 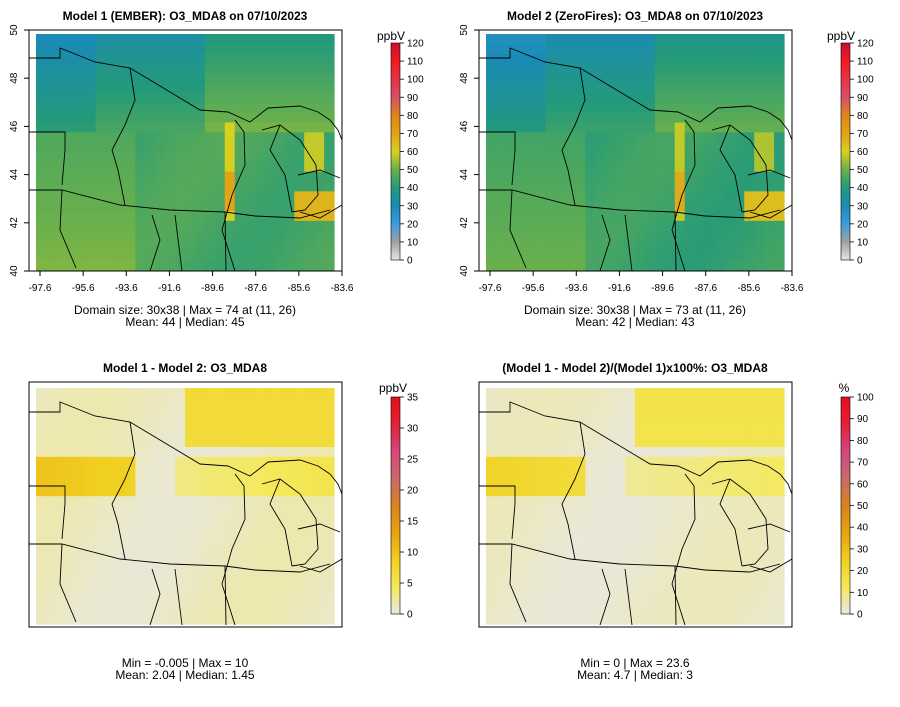 What do you see at coordinates (413, 134) in the screenshot?
I see `colorbar-tick-label: 70` at bounding box center [413, 134].